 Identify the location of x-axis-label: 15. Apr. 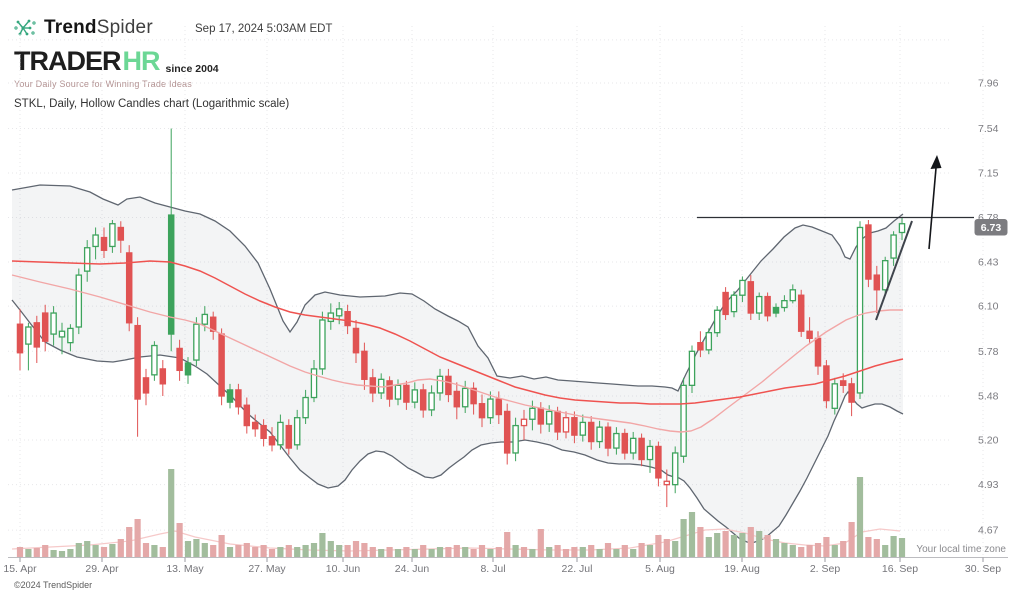
(20, 569).